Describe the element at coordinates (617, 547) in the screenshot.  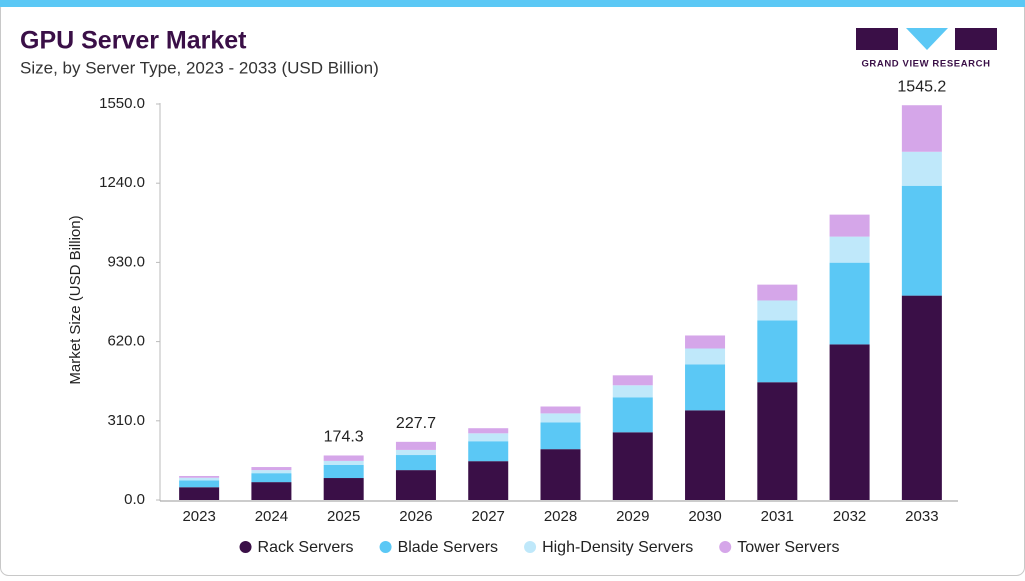
I see `legend-label: High-Density Servers` at that location.